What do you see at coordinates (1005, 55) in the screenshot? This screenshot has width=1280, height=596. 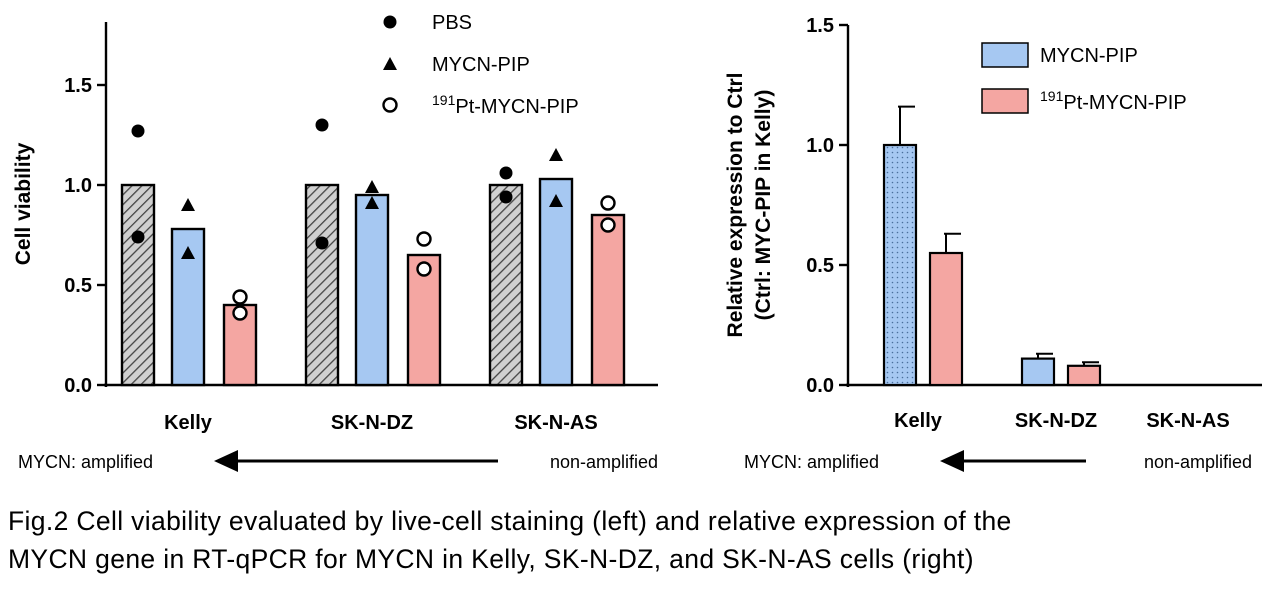 I see `legend-swatch-mycn` at bounding box center [1005, 55].